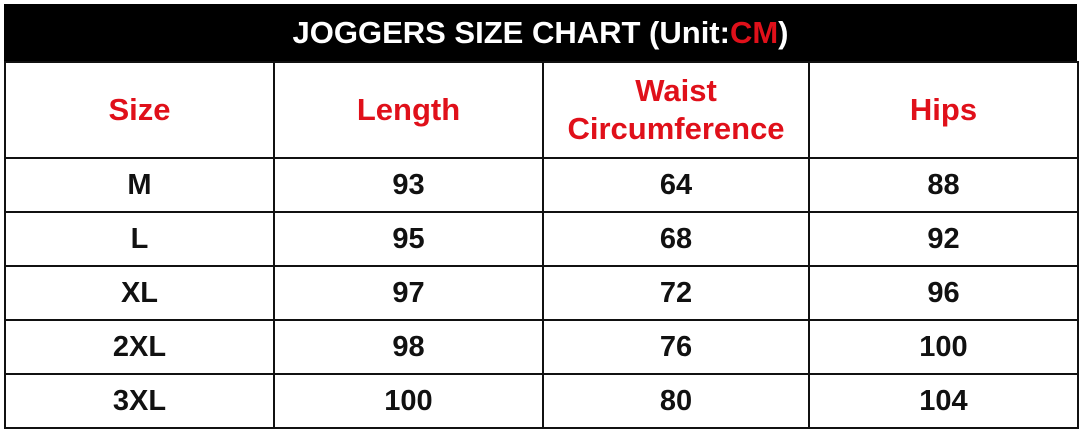 This screenshot has width=1080, height=440. Describe the element at coordinates (943, 401) in the screenshot. I see `cell-hips: 104` at that location.